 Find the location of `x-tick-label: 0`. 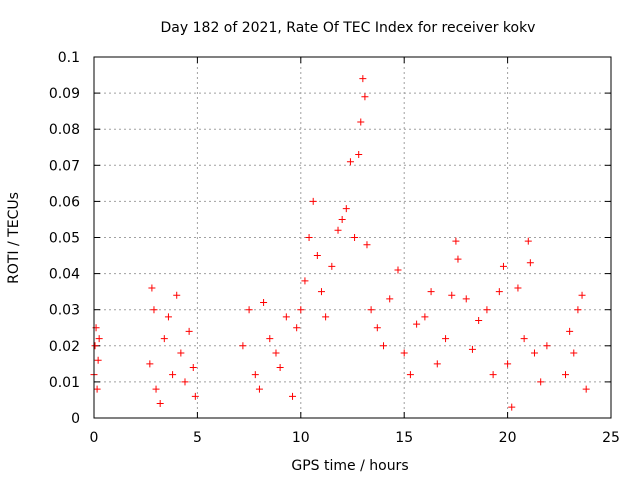

x-tick-label: 0 is located at coordinates (94, 438).